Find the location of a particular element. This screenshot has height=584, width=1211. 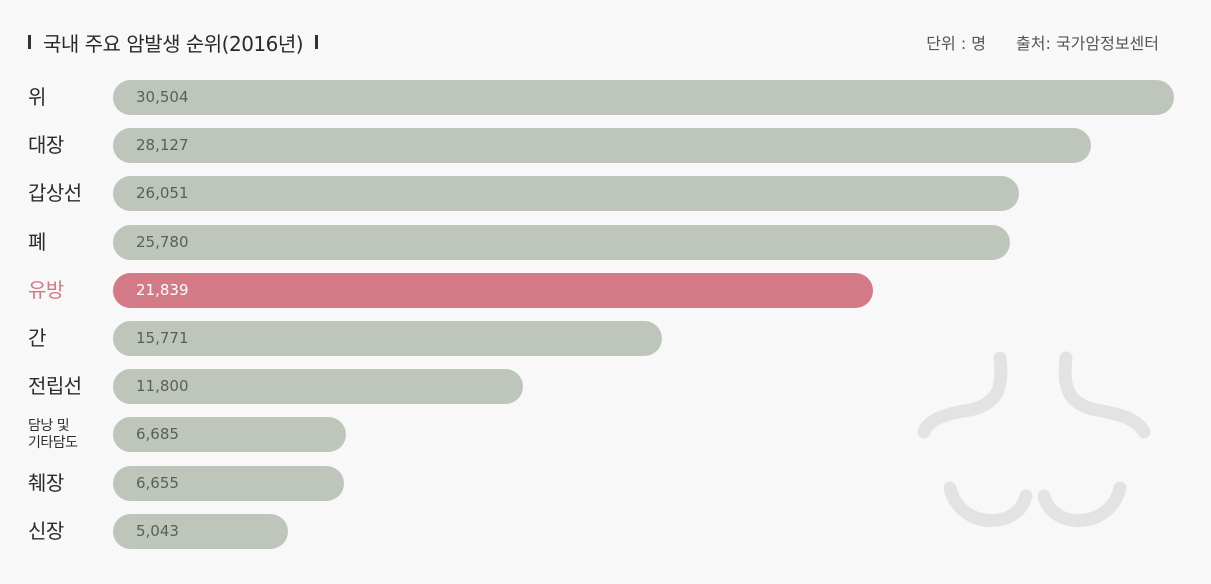

title-group: 국내 주요 암발생 순위(2016년) is located at coordinates (173, 42).